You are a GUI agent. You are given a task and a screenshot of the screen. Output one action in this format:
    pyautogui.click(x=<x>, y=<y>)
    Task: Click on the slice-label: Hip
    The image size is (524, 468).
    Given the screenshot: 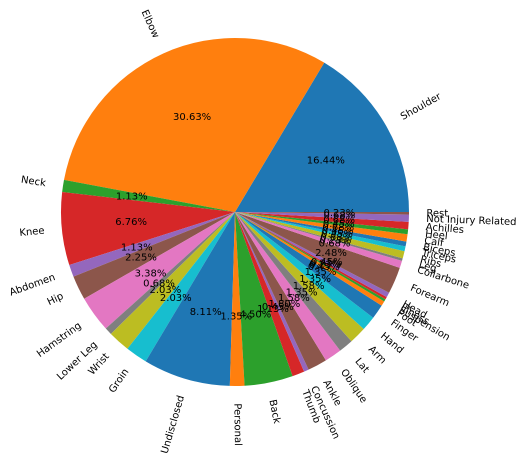 What is the action you would take?
    pyautogui.click(x=56, y=299)
    